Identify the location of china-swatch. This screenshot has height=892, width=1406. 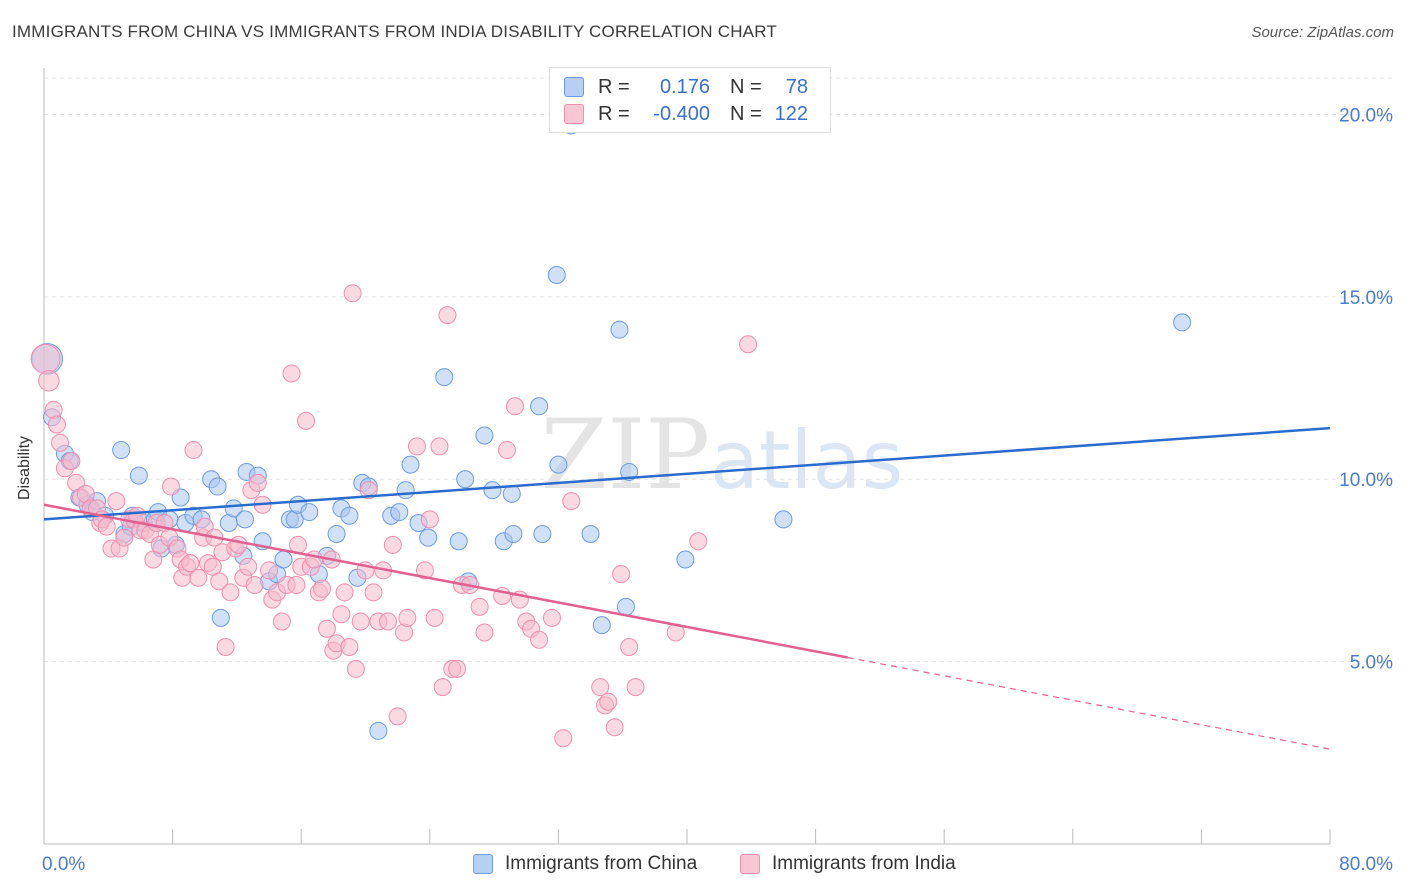
(574, 87).